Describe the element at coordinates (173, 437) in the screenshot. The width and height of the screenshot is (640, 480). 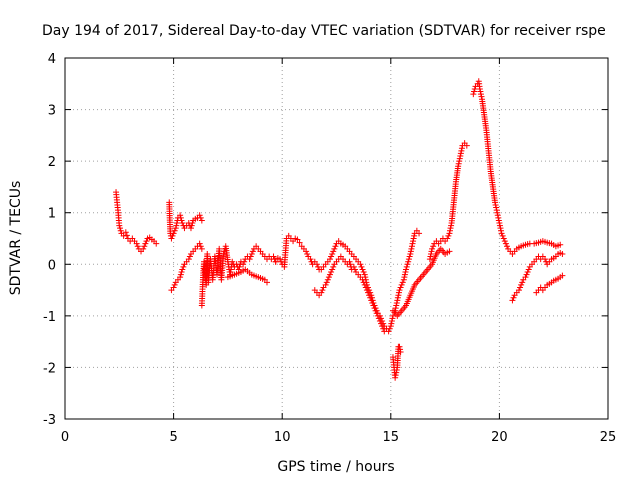
I see `x-tick-label: 5` at that location.